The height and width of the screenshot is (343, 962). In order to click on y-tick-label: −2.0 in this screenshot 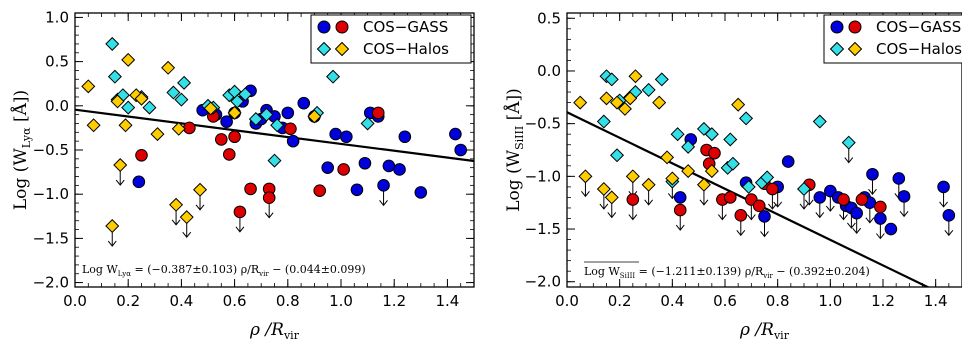, I will do `click(543, 282)`.